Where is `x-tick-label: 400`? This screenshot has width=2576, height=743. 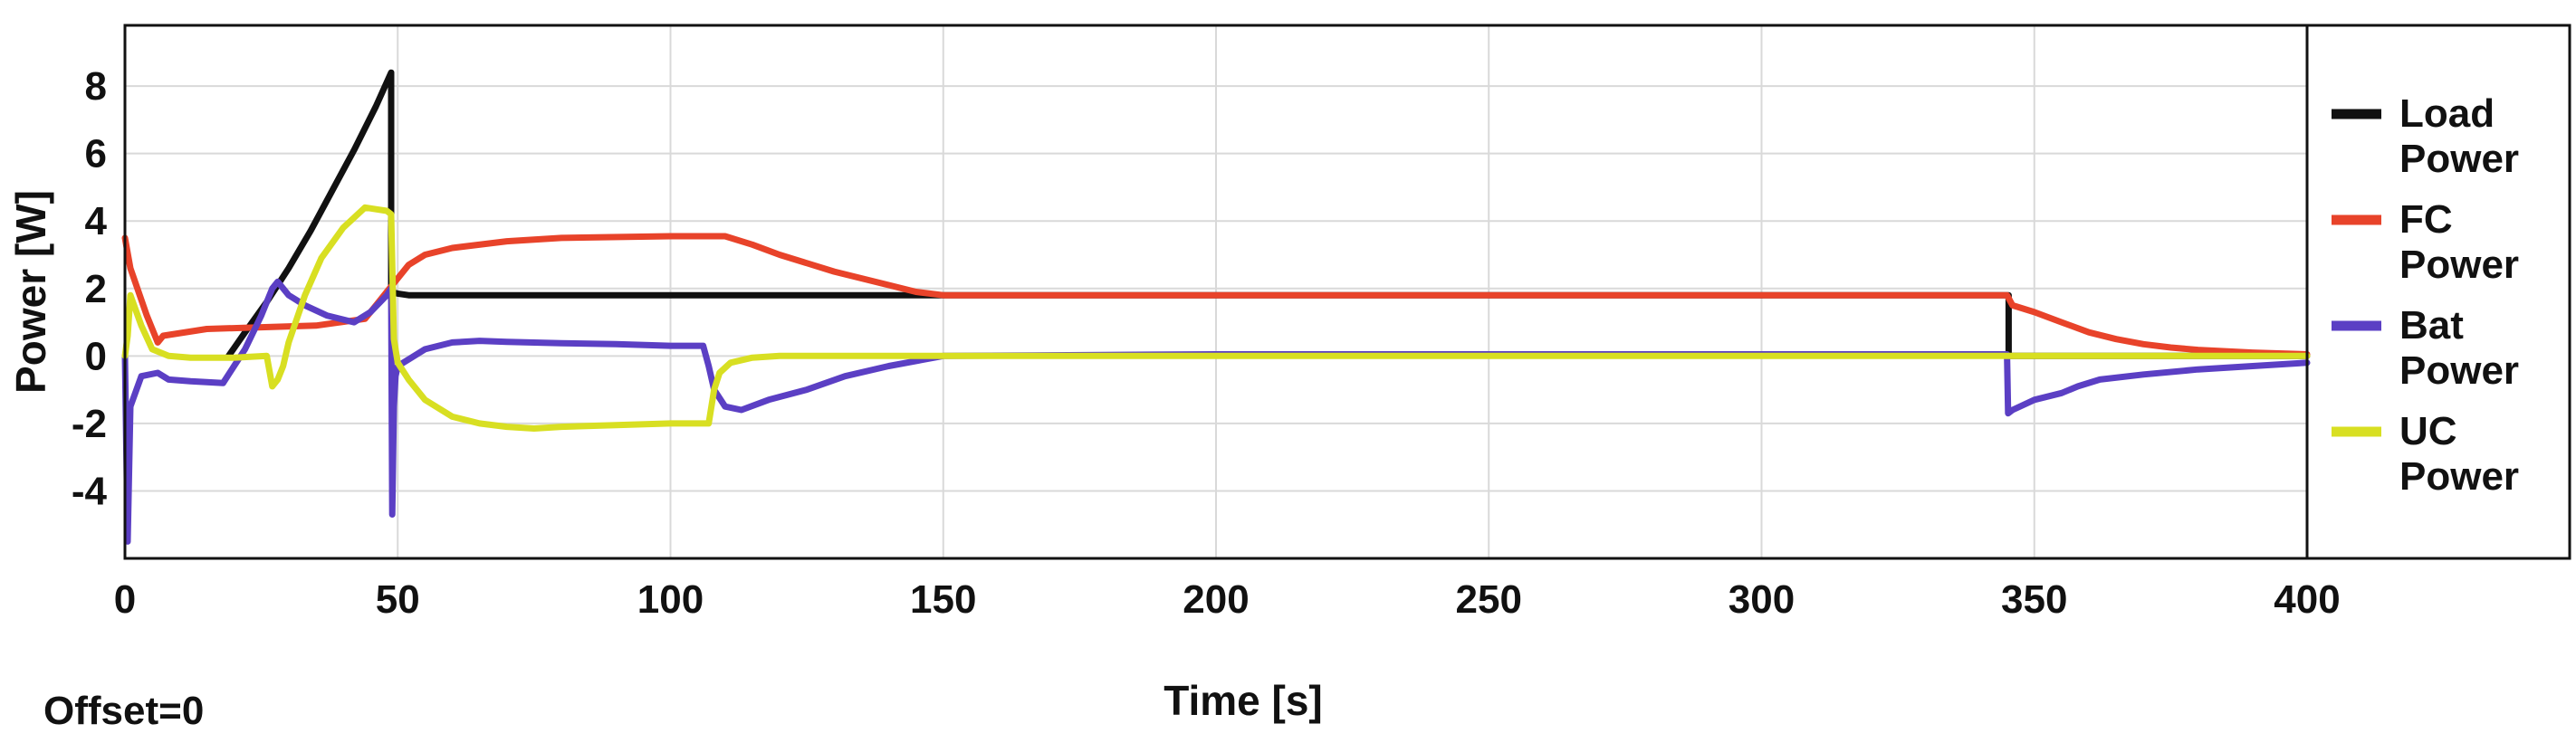 x-tick-label: 400 is located at coordinates (2307, 599).